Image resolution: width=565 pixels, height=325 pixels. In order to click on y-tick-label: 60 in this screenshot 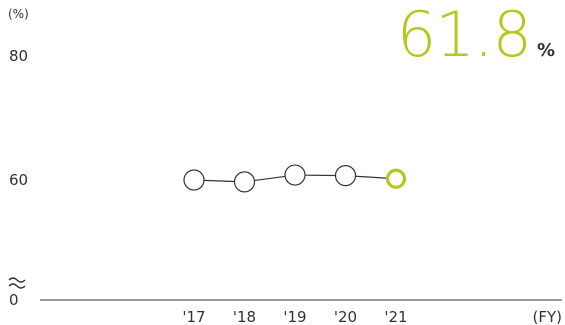, I will do `click(18, 180)`.